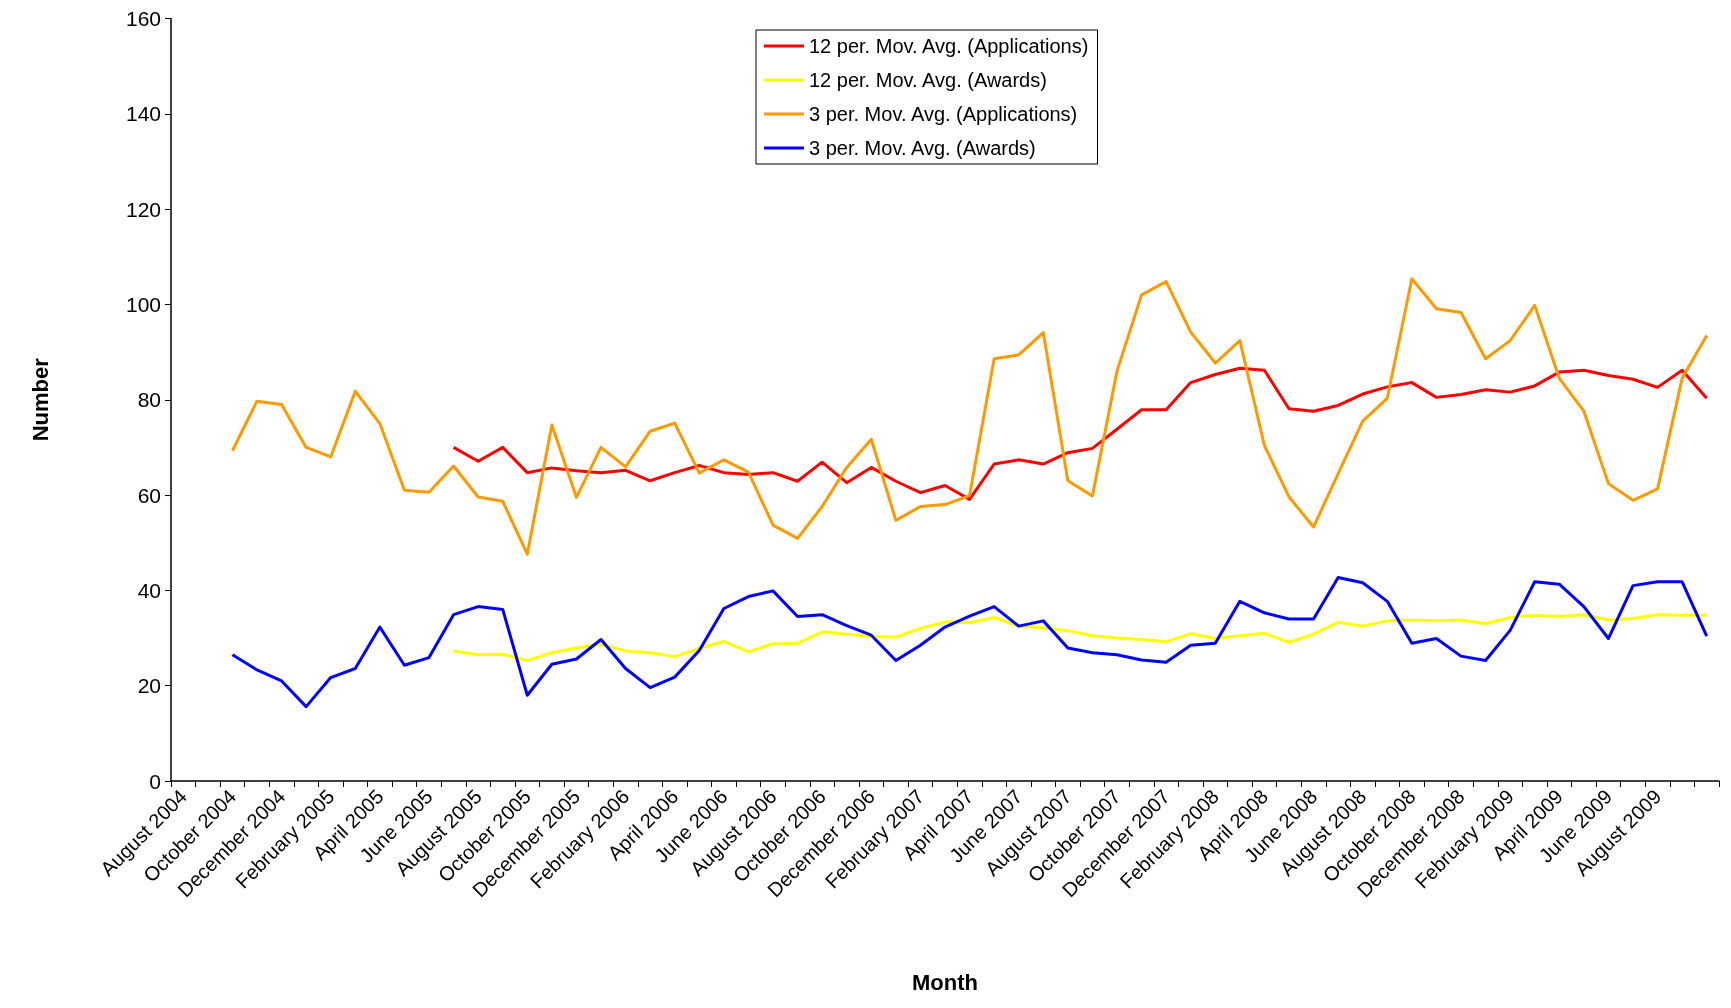 The image size is (1731, 1008). Describe the element at coordinates (149, 495) in the screenshot. I see `y-tick-label: 60` at that location.